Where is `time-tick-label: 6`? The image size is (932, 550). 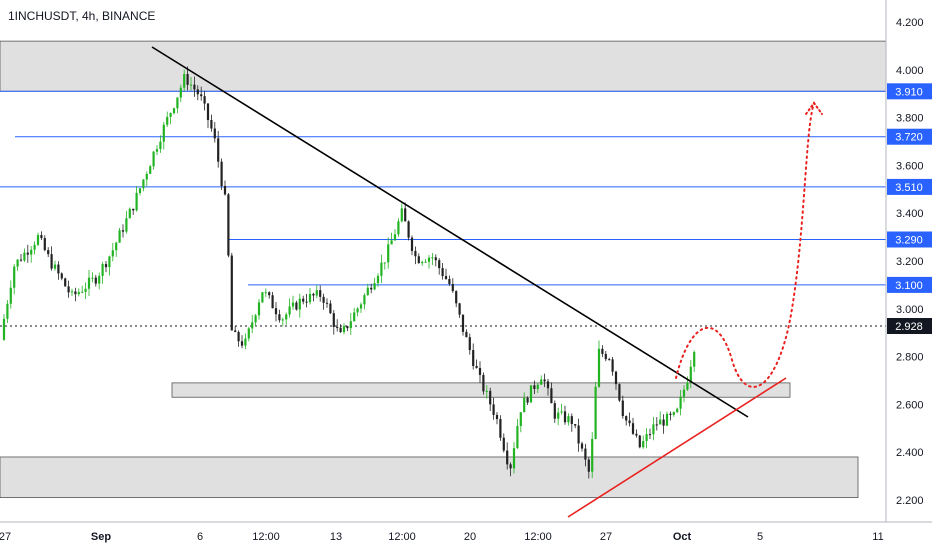 time-tick-label: 6 is located at coordinates (200, 537).